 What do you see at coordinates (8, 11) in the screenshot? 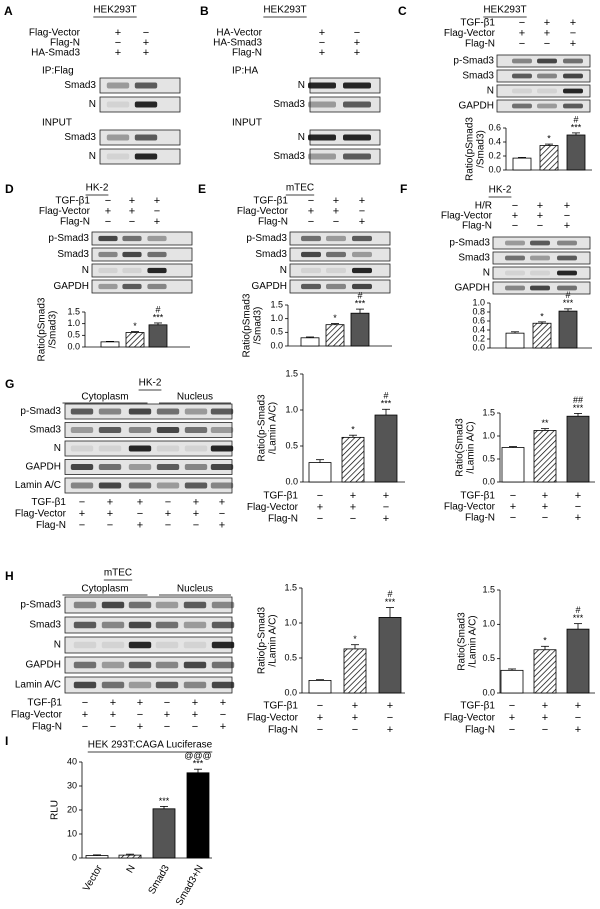
I see `panel-letter: A` at bounding box center [8, 11].